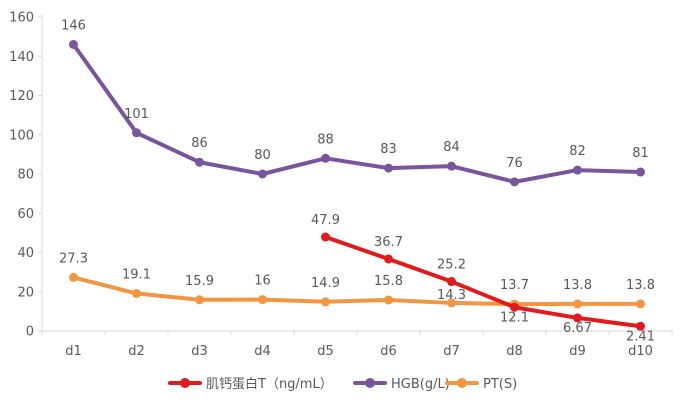  What do you see at coordinates (21, 57) in the screenshot?
I see `y-tick-label: 140` at bounding box center [21, 57].